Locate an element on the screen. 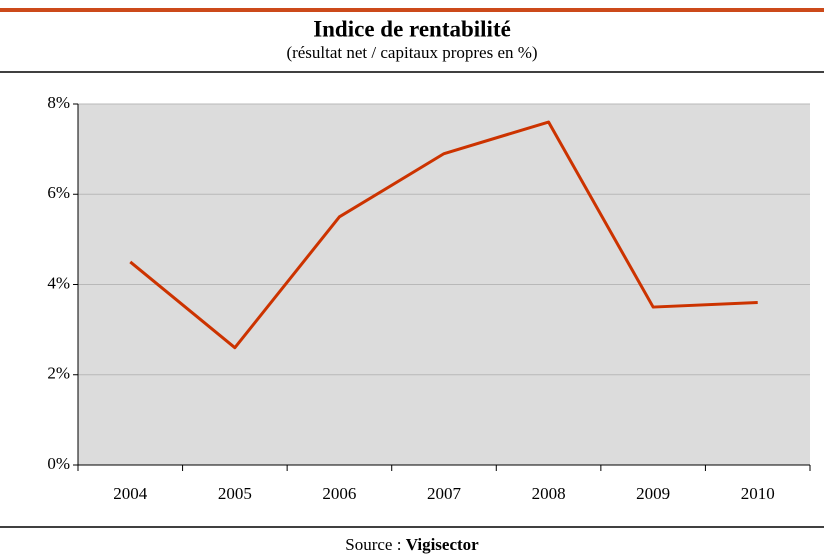 This screenshot has width=824, height=557. y-tick-label: 0% is located at coordinates (58, 463).